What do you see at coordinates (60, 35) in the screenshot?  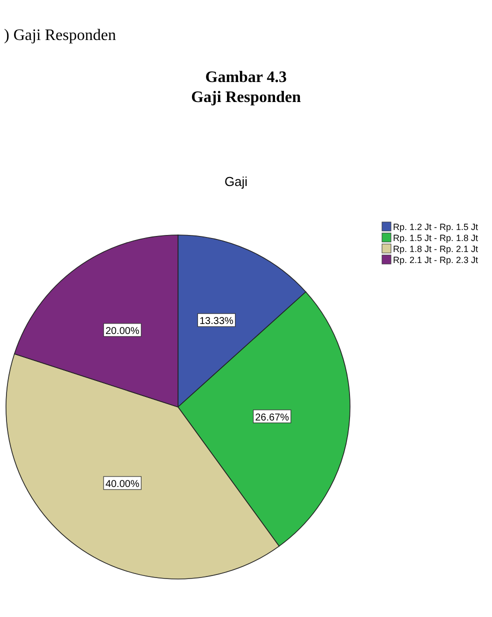 I see `text: ) Gaji Responden` at bounding box center [60, 35].